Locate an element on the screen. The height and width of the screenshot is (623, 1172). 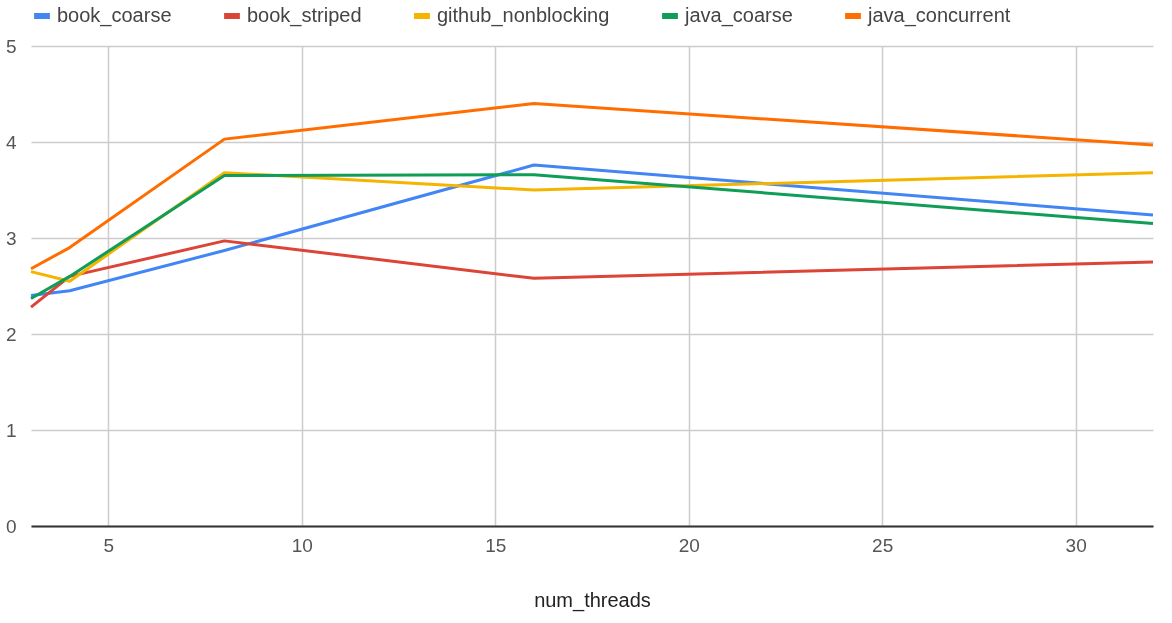
legend-label: java_concurrent is located at coordinates (939, 15).